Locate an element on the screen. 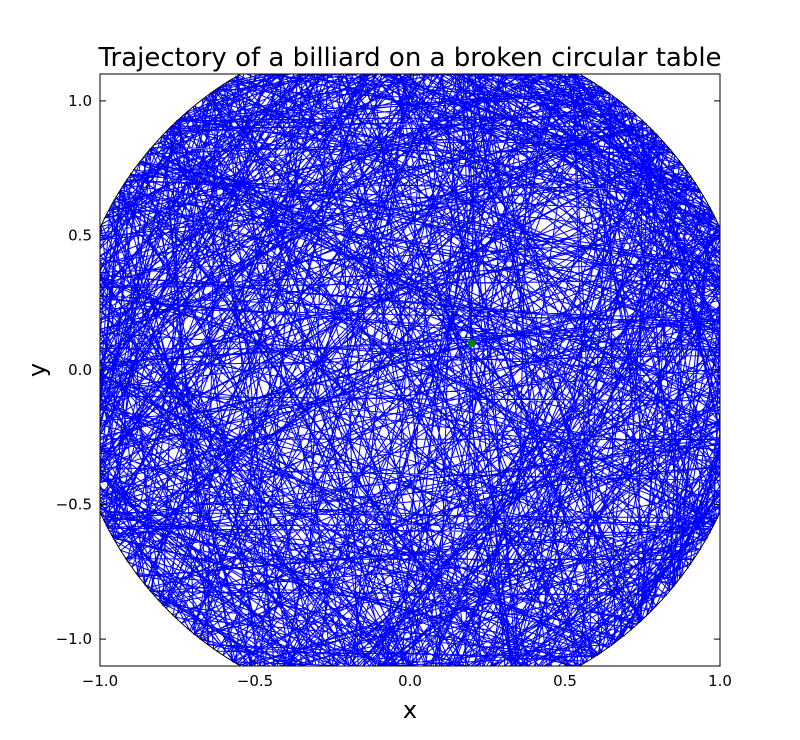 The image size is (800, 740). y-axis-label: y is located at coordinates (37, 370).